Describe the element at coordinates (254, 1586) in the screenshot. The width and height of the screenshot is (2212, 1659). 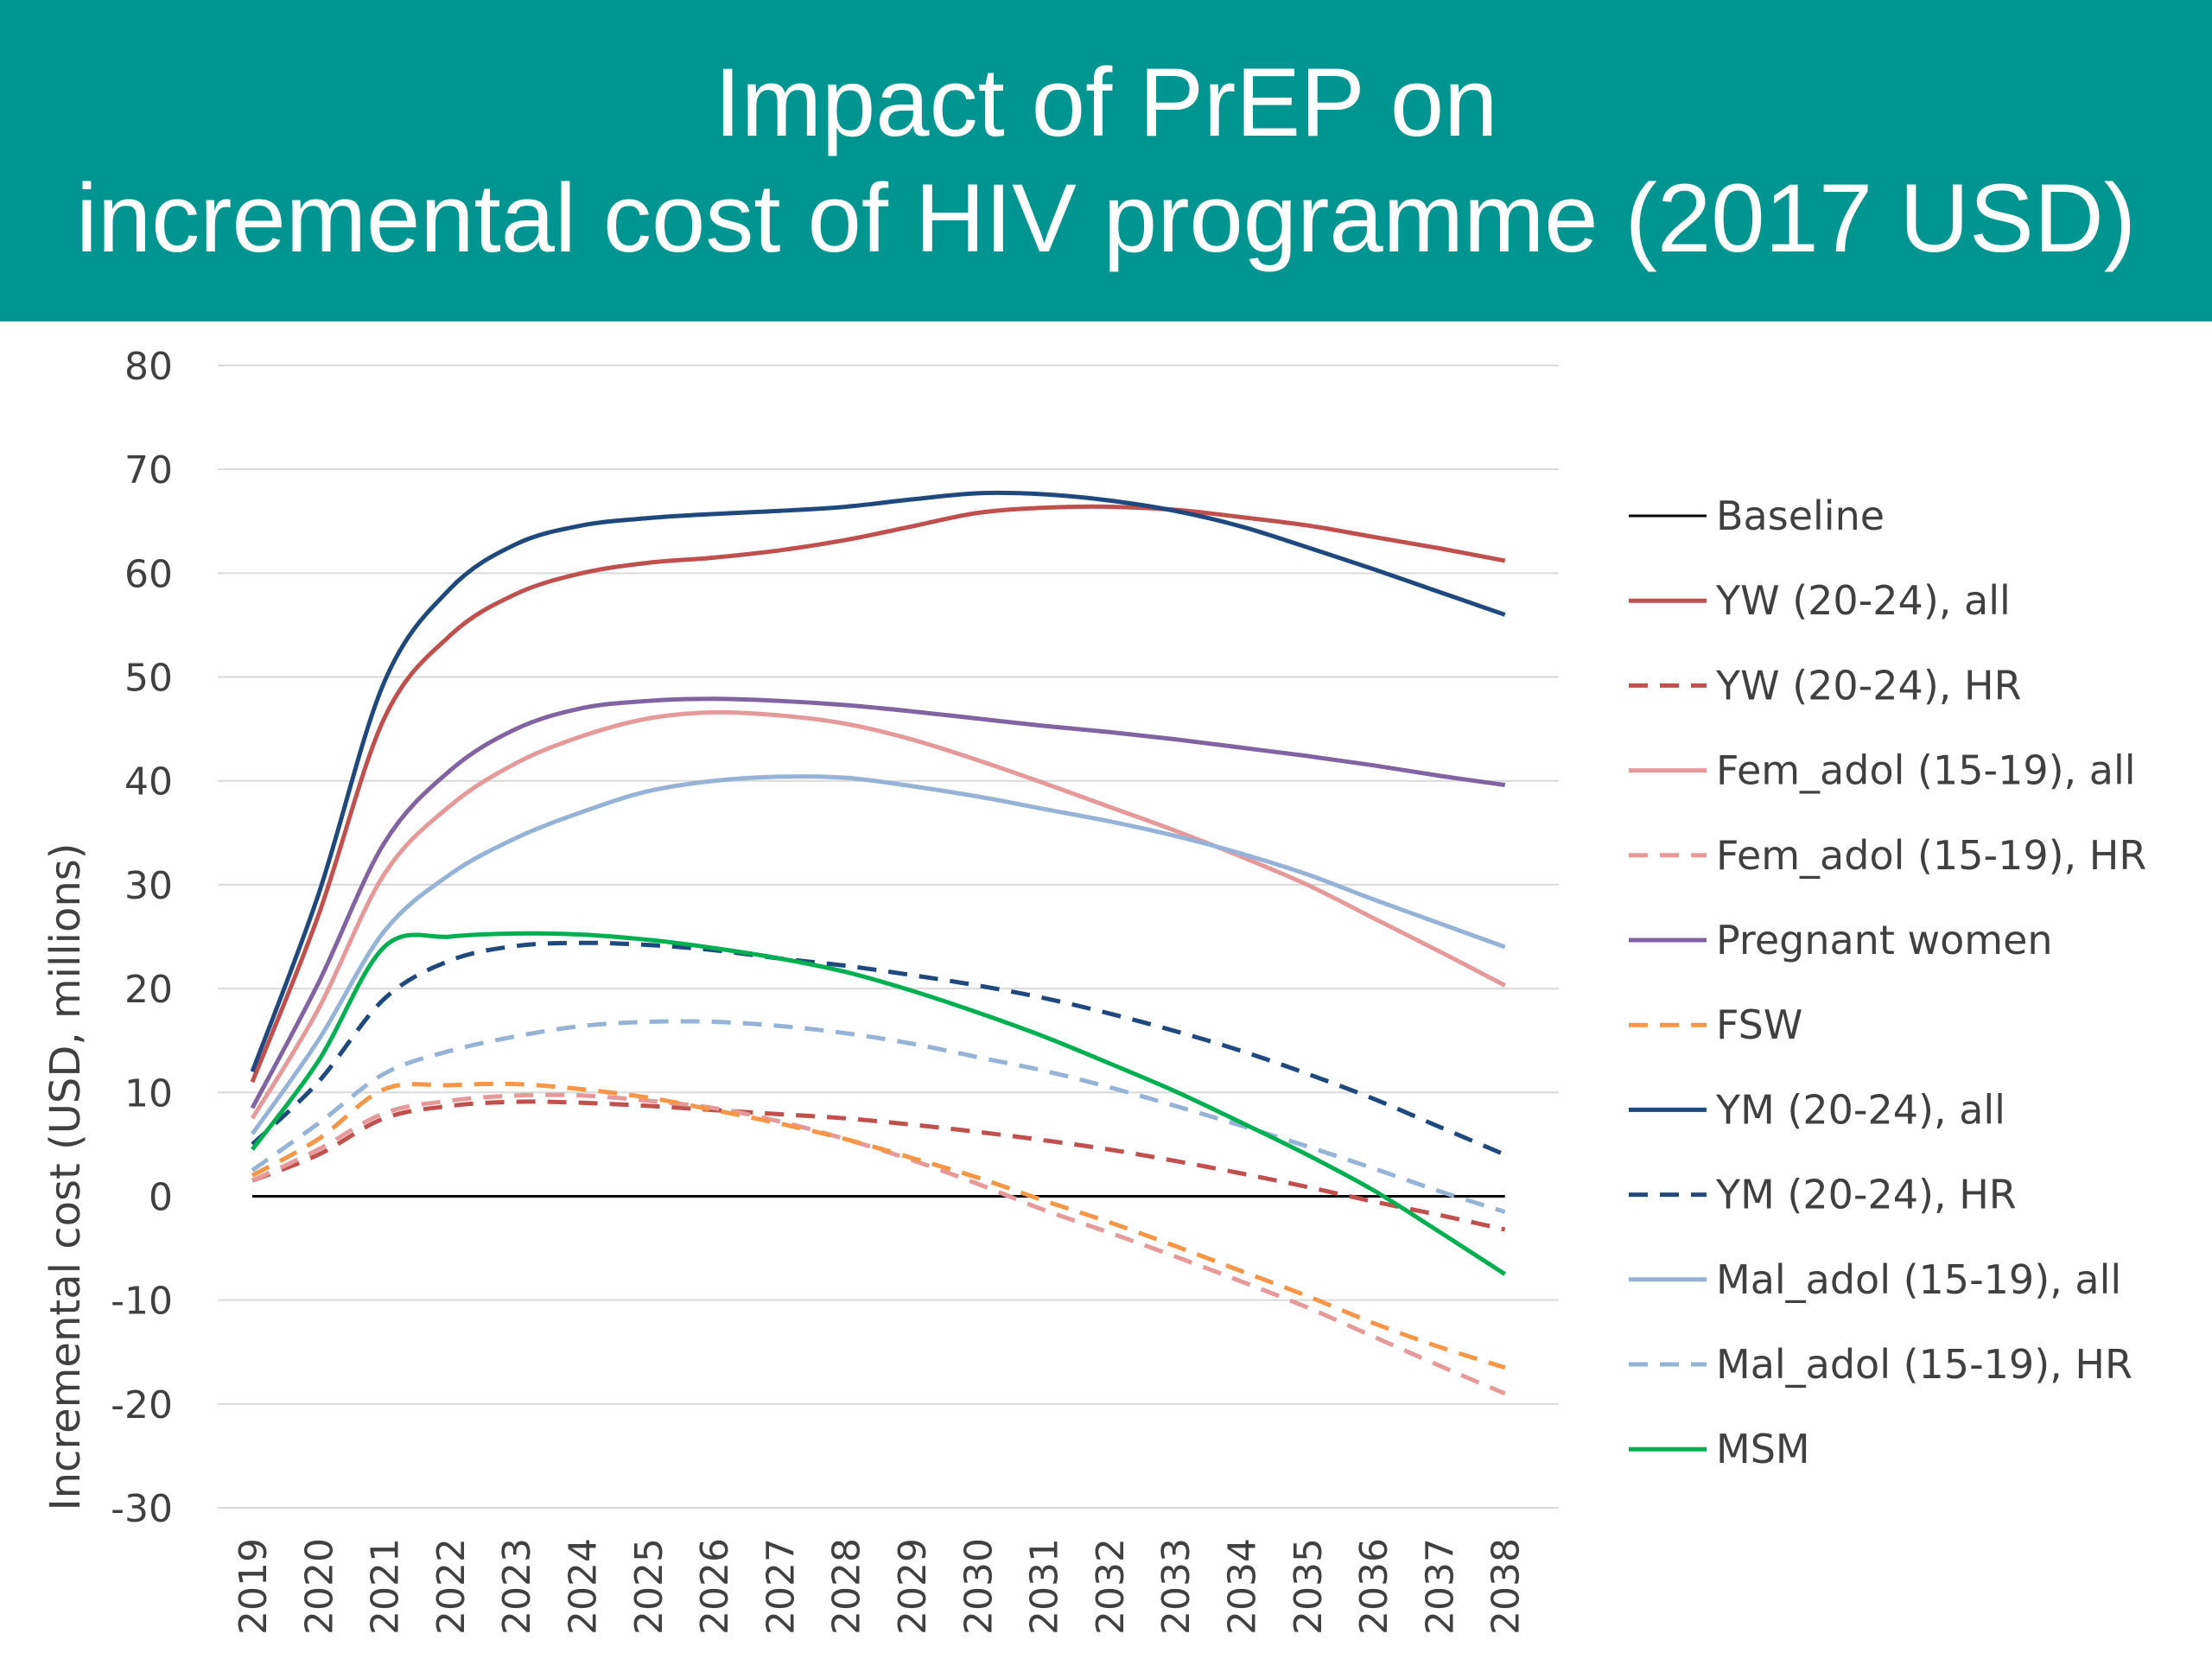
I see `x-tick-label: 2019` at that location.